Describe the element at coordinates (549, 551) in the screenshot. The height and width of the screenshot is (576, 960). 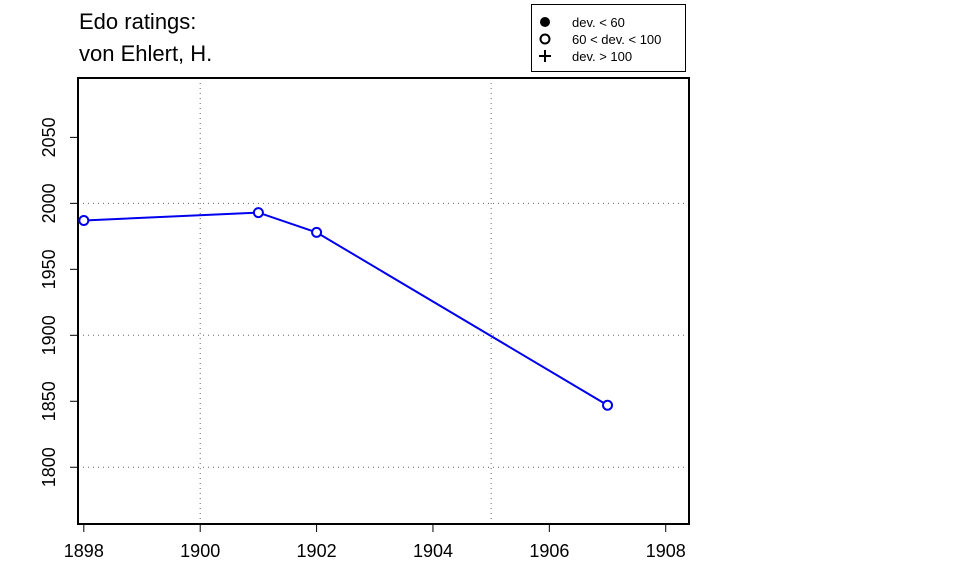
I see `x-tick-label: 1906` at that location.